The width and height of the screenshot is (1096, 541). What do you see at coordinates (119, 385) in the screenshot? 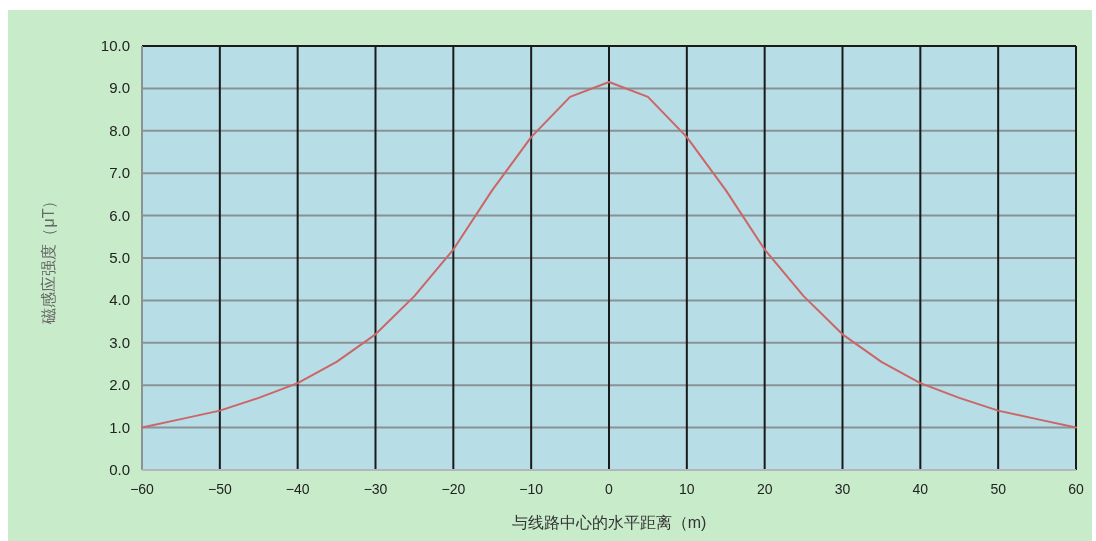
I see `y-tick-label: 2.0` at bounding box center [119, 385].